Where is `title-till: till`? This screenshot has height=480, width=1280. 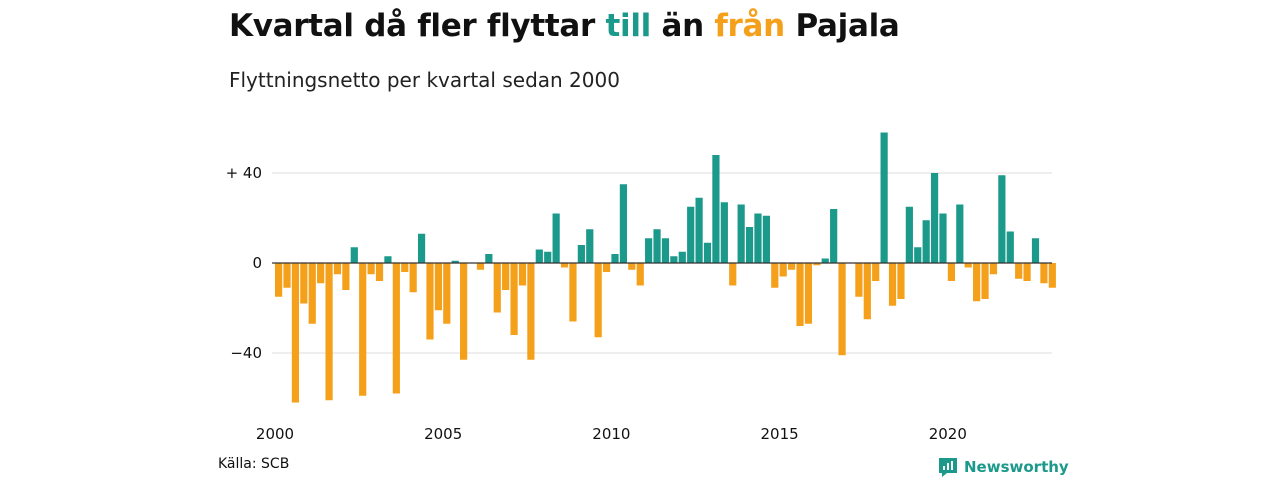
title-till: till is located at coordinates (628, 26).